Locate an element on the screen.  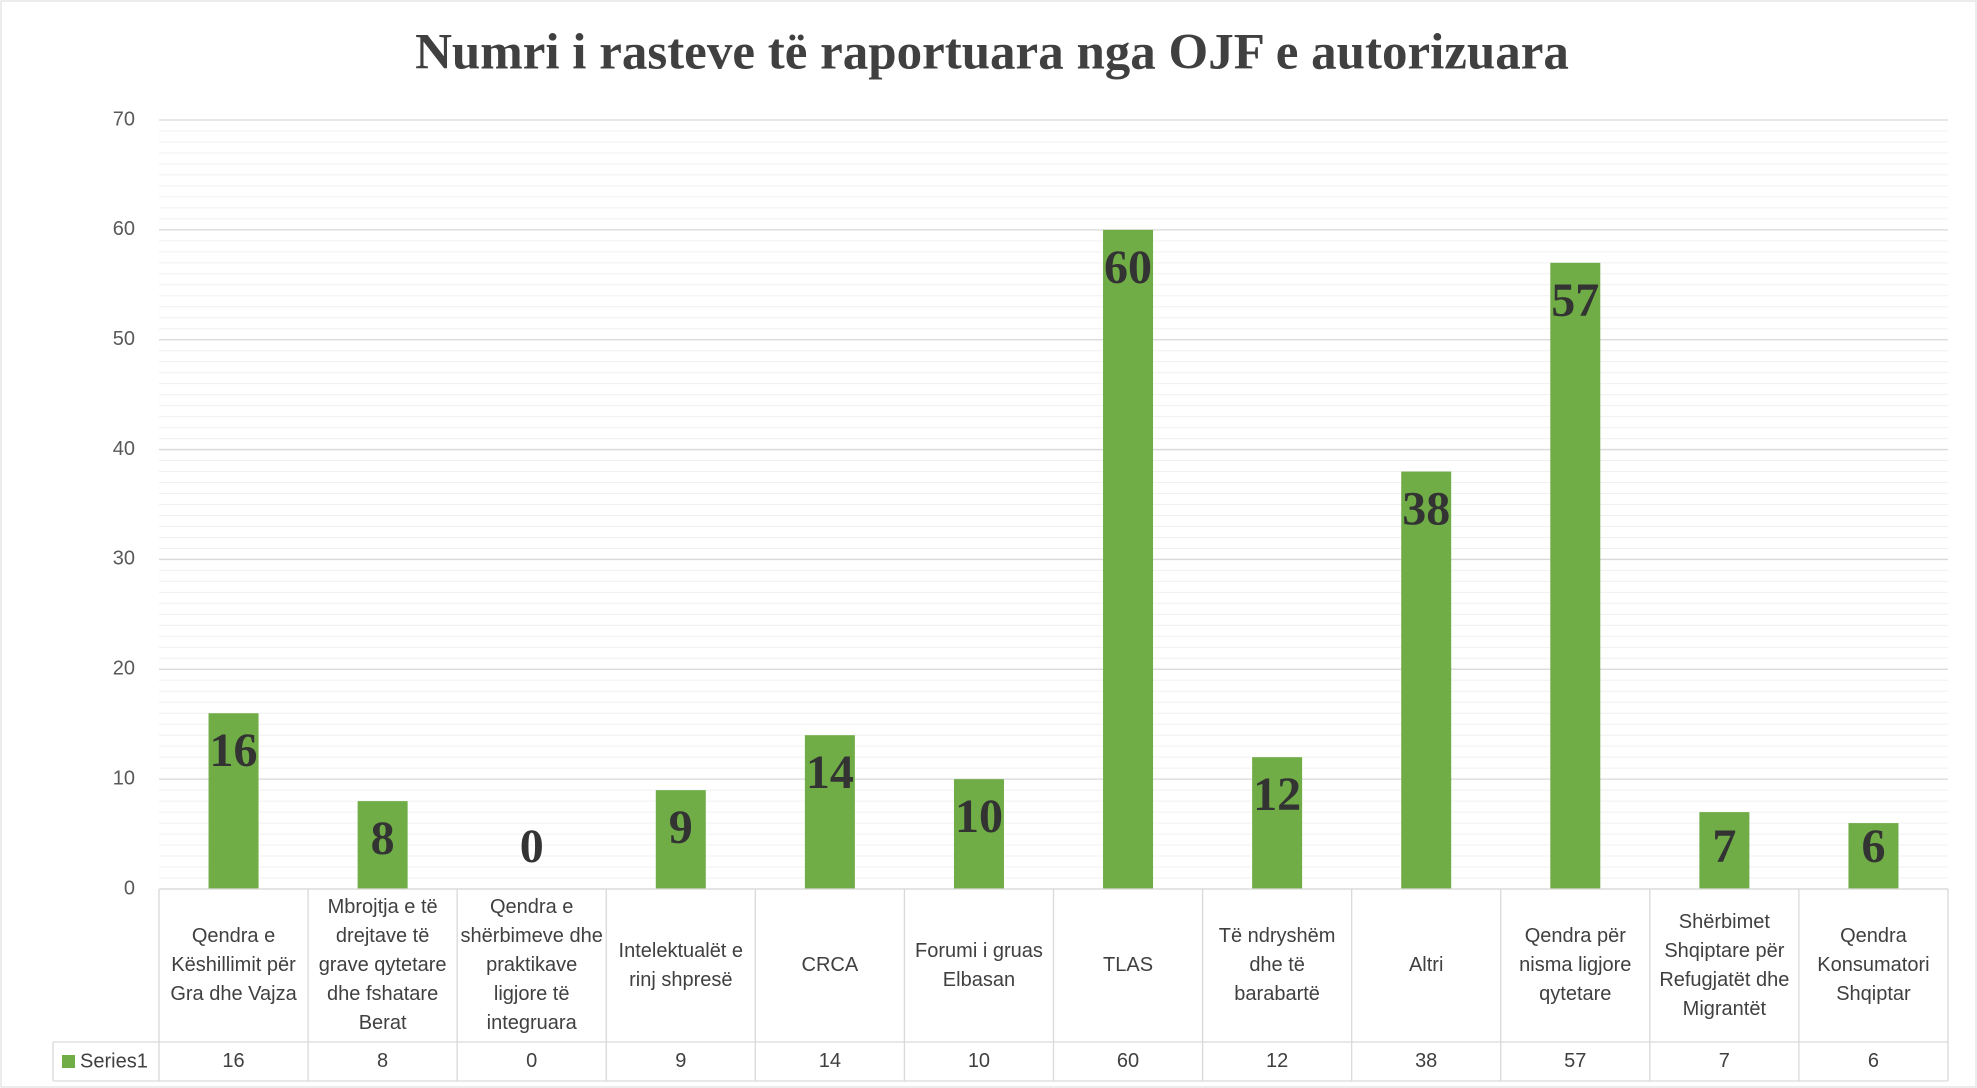
x-tick-label: Altri is located at coordinates (1426, 965).